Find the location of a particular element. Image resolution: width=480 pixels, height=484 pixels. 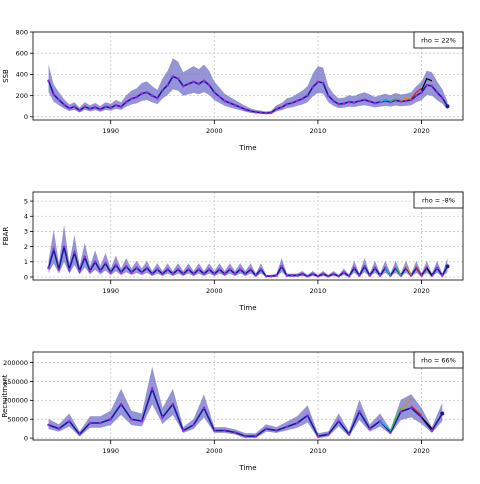

y-tick-label: 5 is located at coordinates (26, 201).